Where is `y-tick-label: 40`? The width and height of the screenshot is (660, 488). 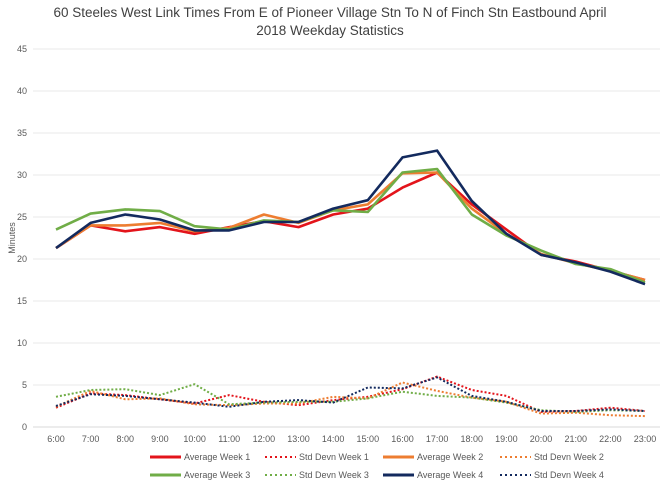 y-tick-label: 40 is located at coordinates (22, 91).